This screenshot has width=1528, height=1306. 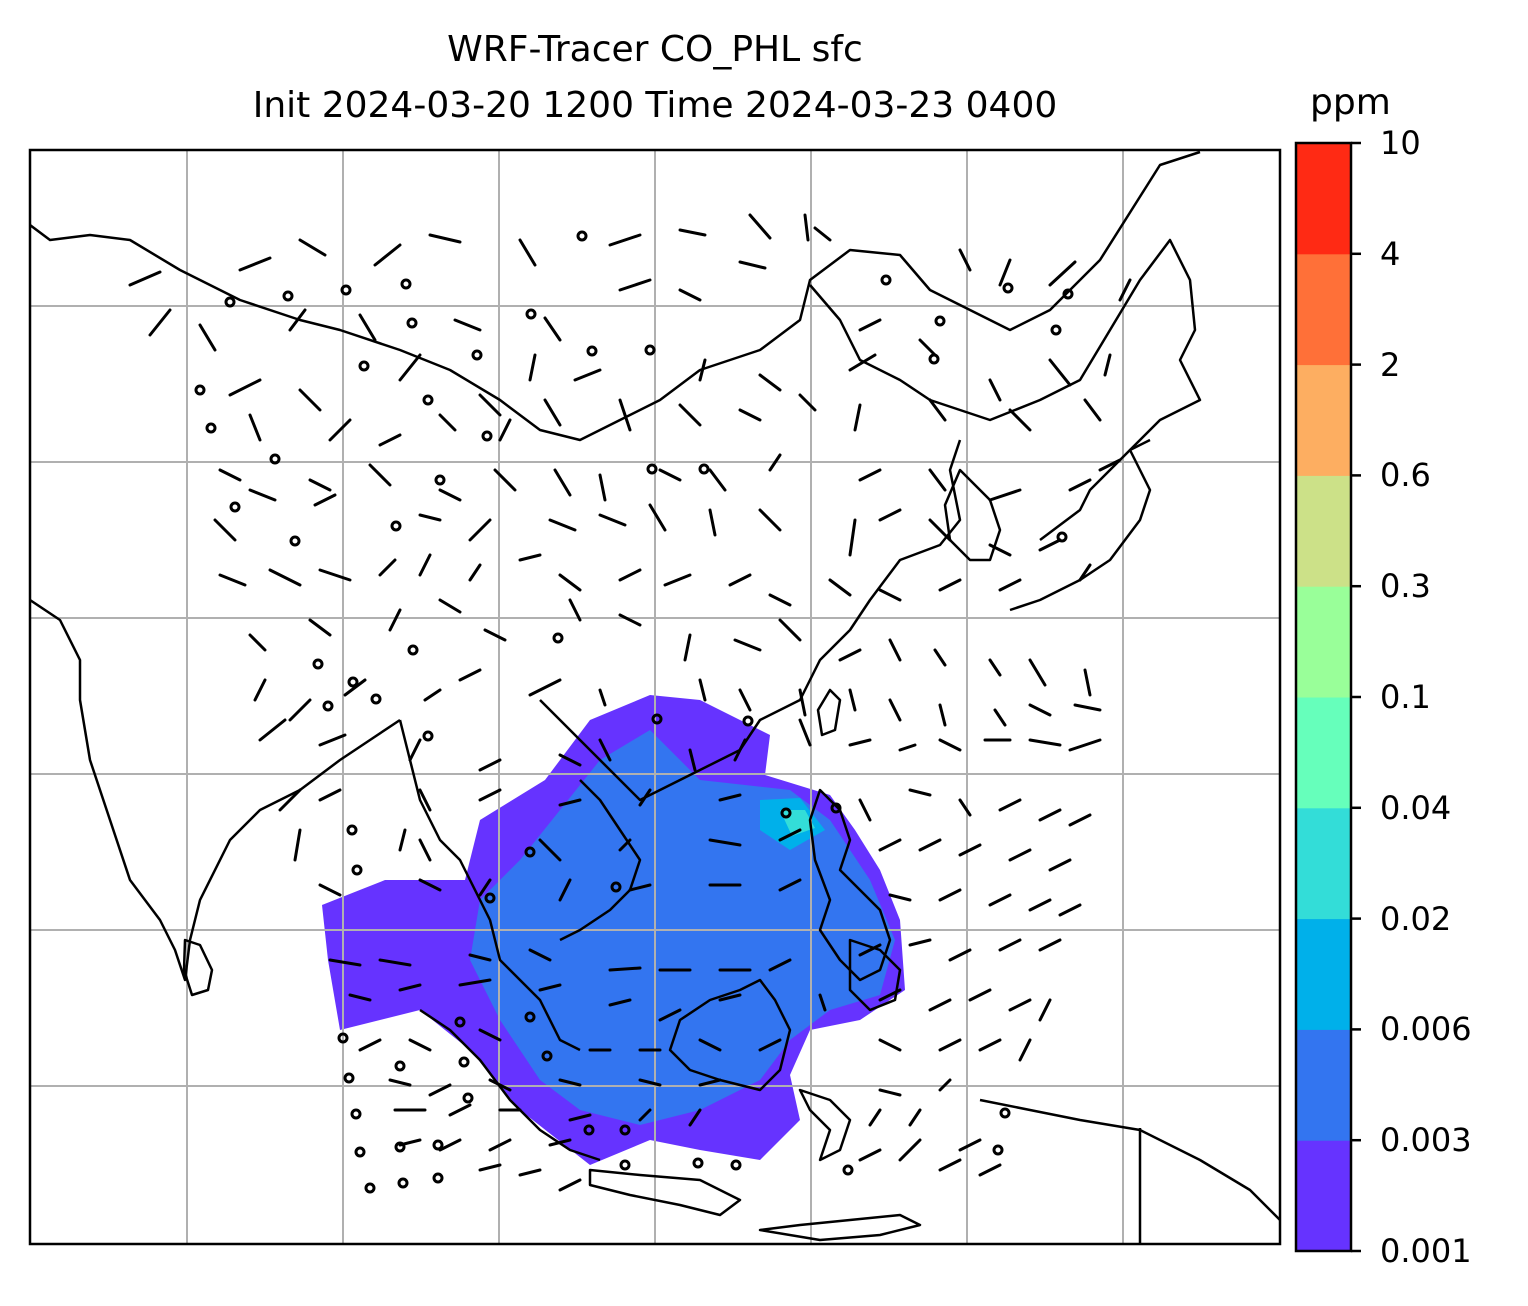 I want to click on coastline-philippines-luzon, so click(x=850, y=885).